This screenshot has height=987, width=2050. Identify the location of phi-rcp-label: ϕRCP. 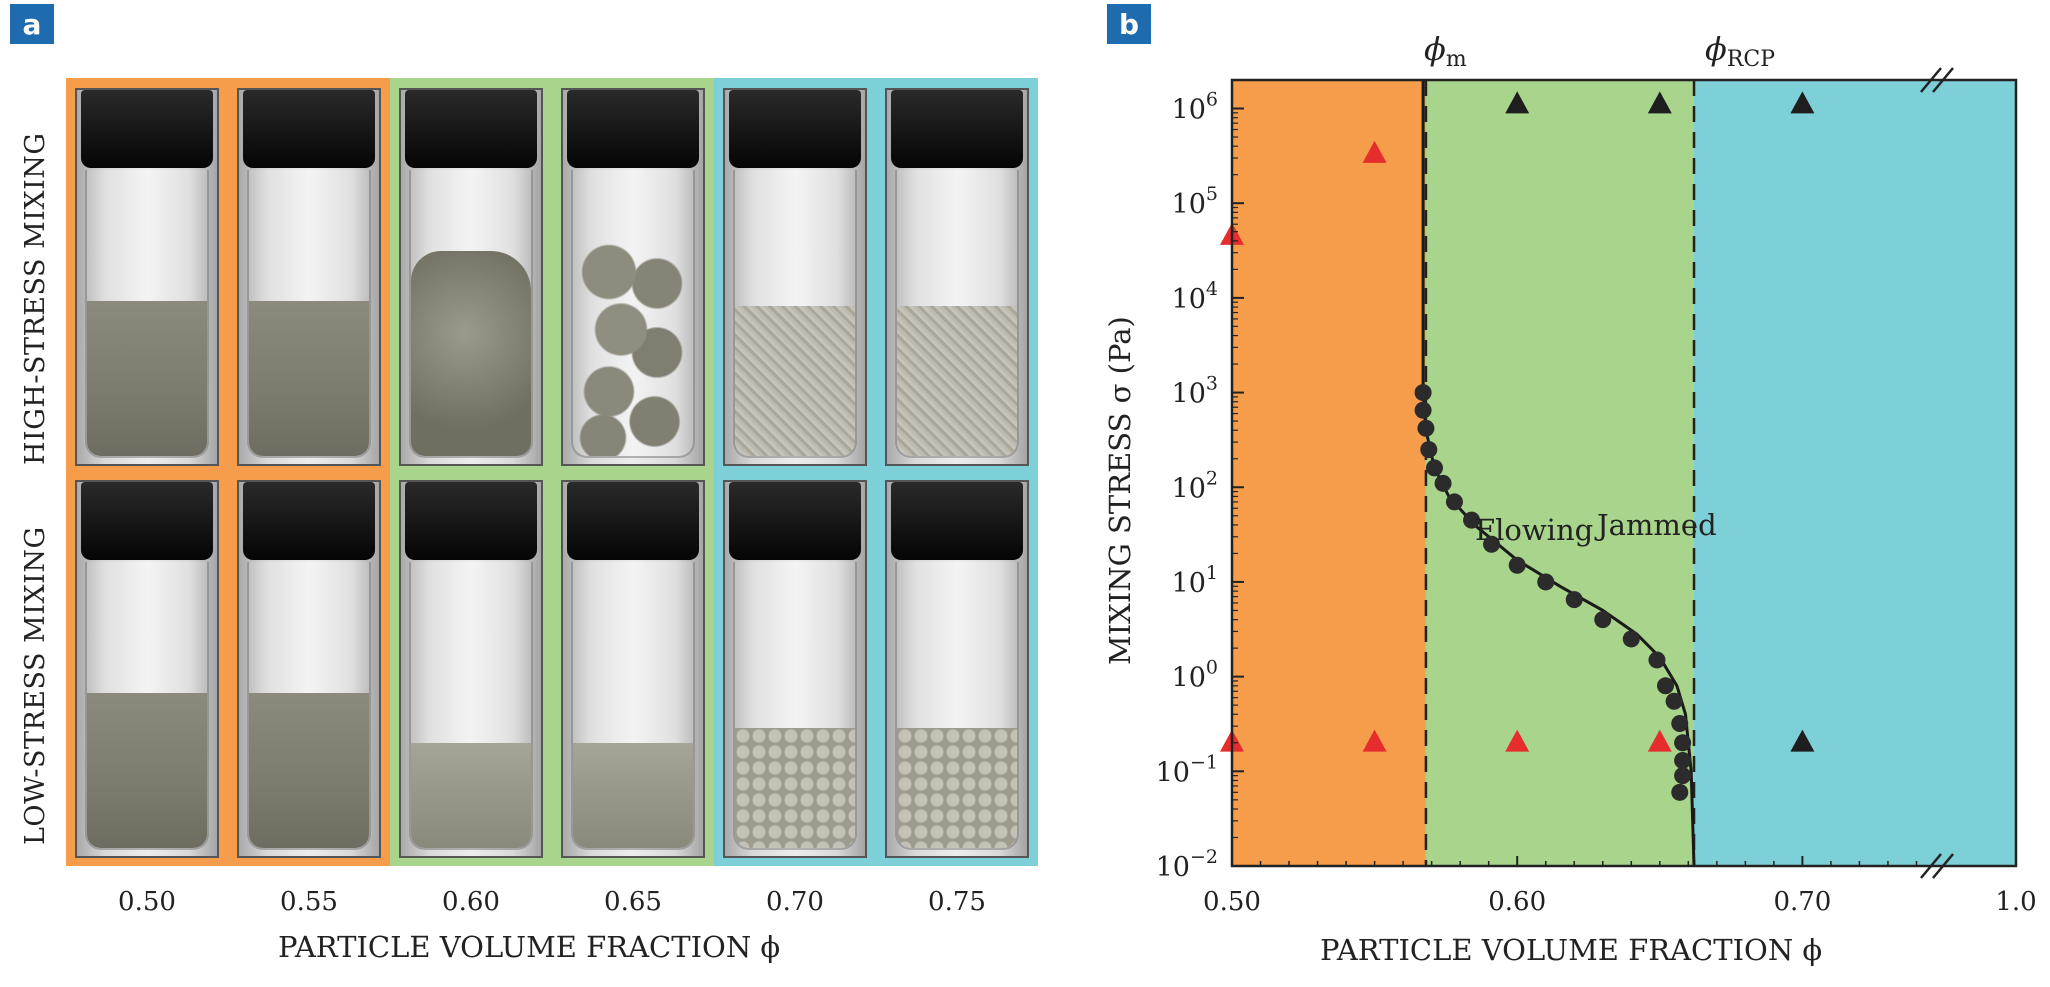
(1740, 51).